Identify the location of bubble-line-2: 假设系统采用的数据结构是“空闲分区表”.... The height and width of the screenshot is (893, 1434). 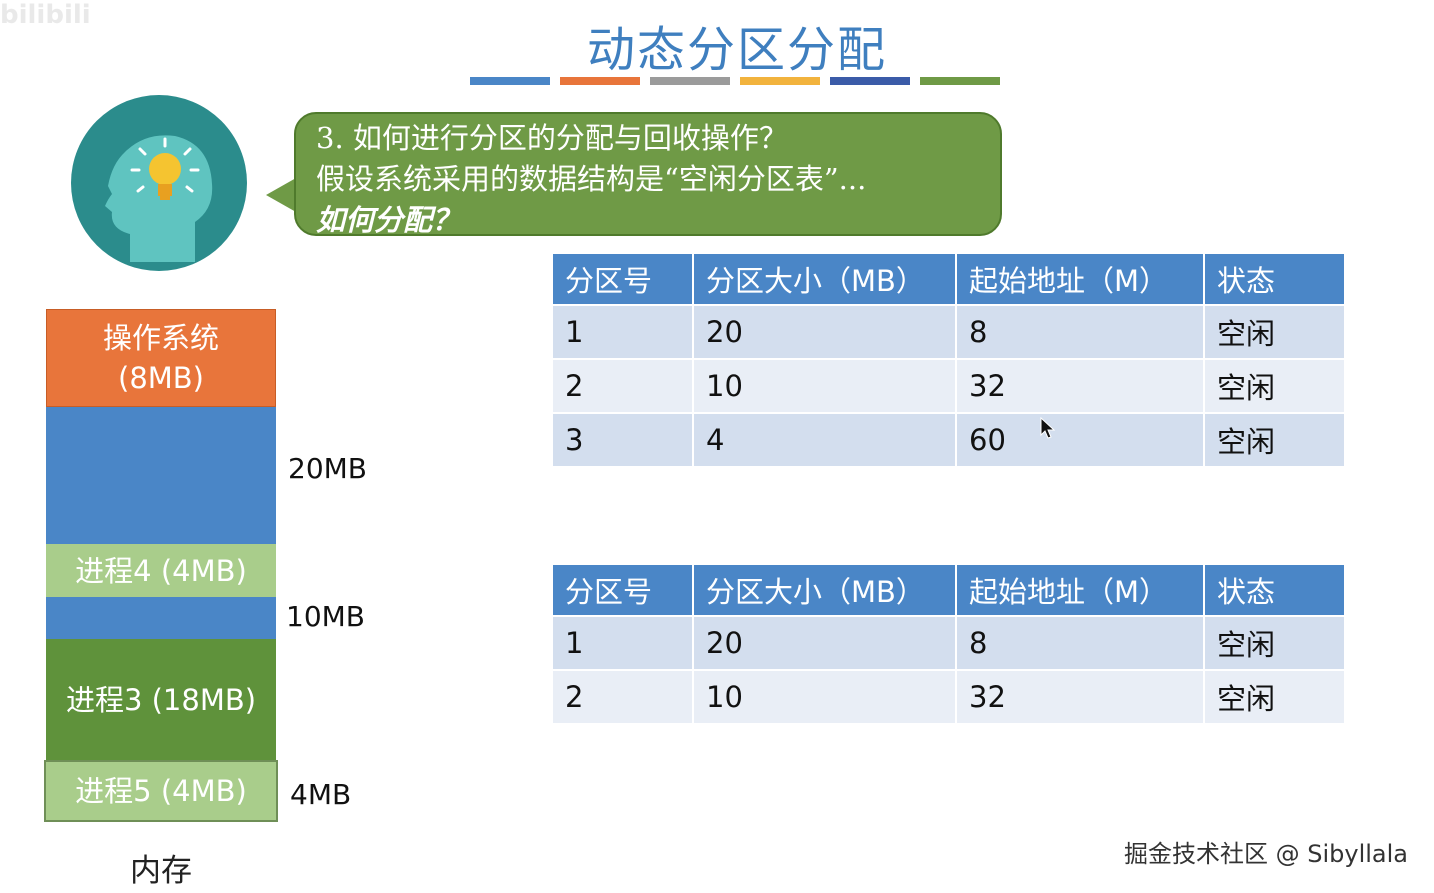
(591, 179).